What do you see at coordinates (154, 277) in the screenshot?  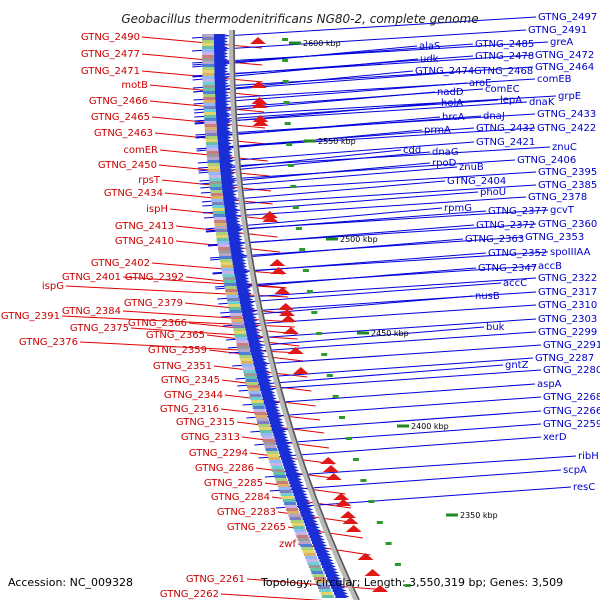 I see `gene-label-left: GTNG_2392` at bounding box center [154, 277].